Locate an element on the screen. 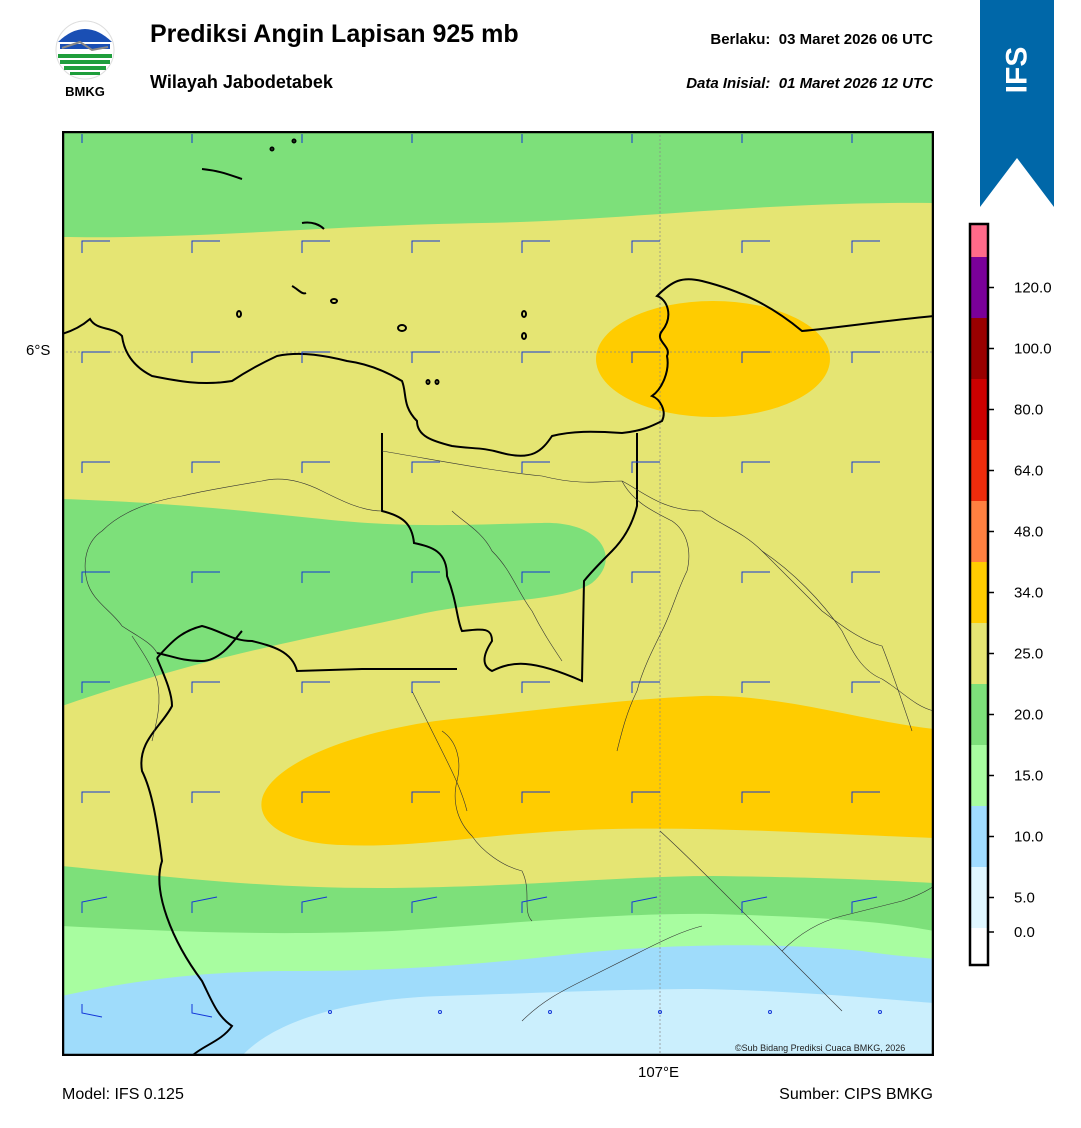 The image size is (1081, 1128). init-time: Data Inisial: 01 Maret 2026 12 UTC is located at coordinates (809, 83).